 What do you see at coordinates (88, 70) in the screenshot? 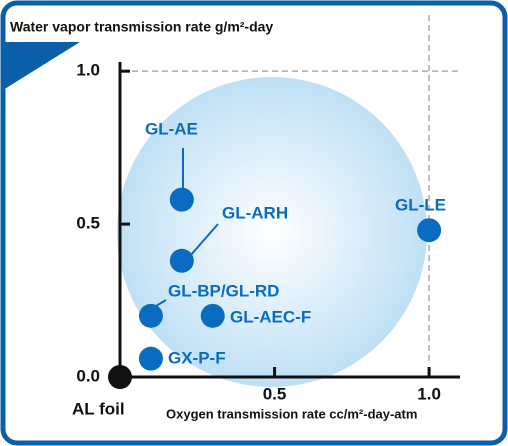
I see `y-tick-label: 1.0` at bounding box center [88, 70].